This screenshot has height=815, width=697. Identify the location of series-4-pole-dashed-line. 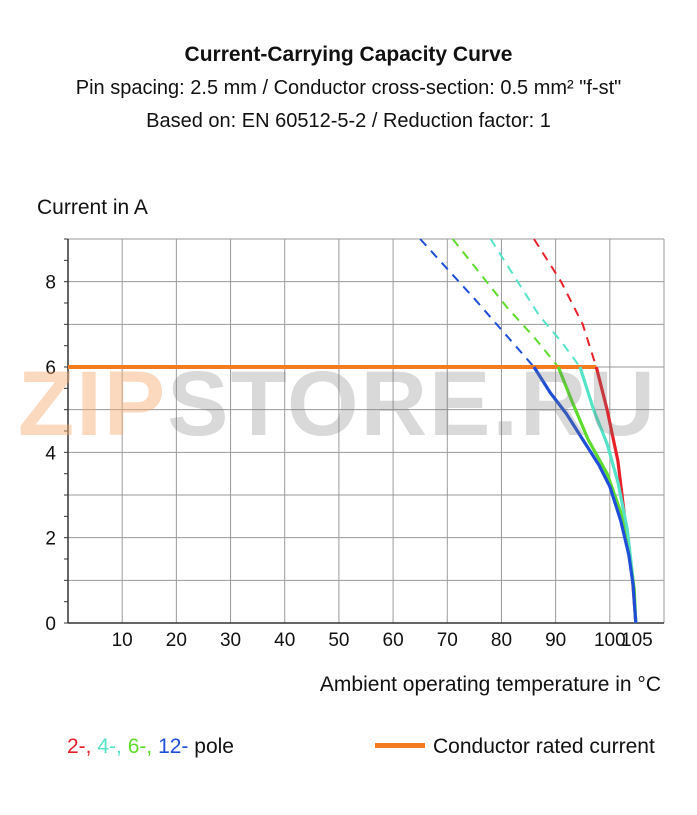
(535, 303).